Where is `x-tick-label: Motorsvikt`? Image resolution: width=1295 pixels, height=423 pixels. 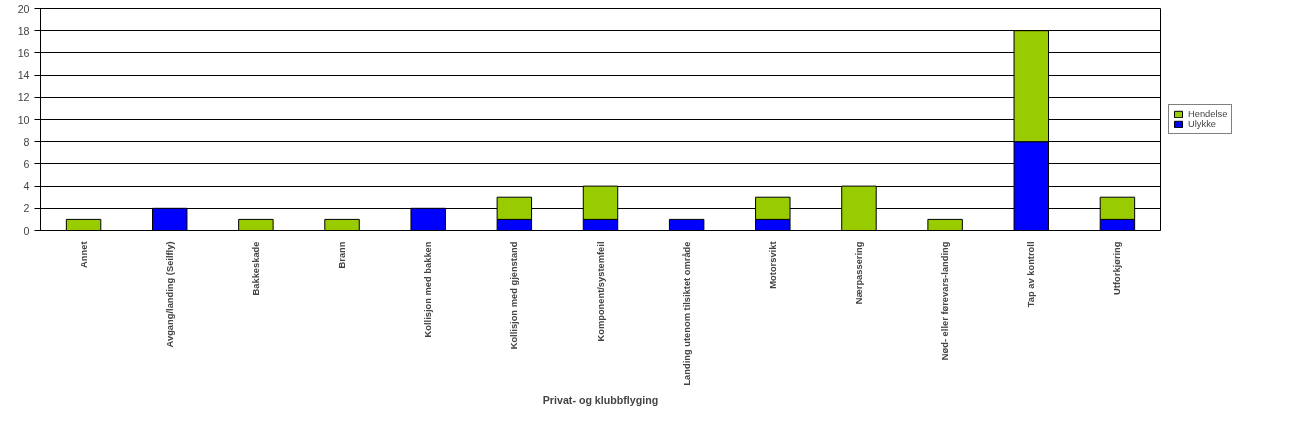
x-tick-label: Motorsvikt is located at coordinates (772, 265).